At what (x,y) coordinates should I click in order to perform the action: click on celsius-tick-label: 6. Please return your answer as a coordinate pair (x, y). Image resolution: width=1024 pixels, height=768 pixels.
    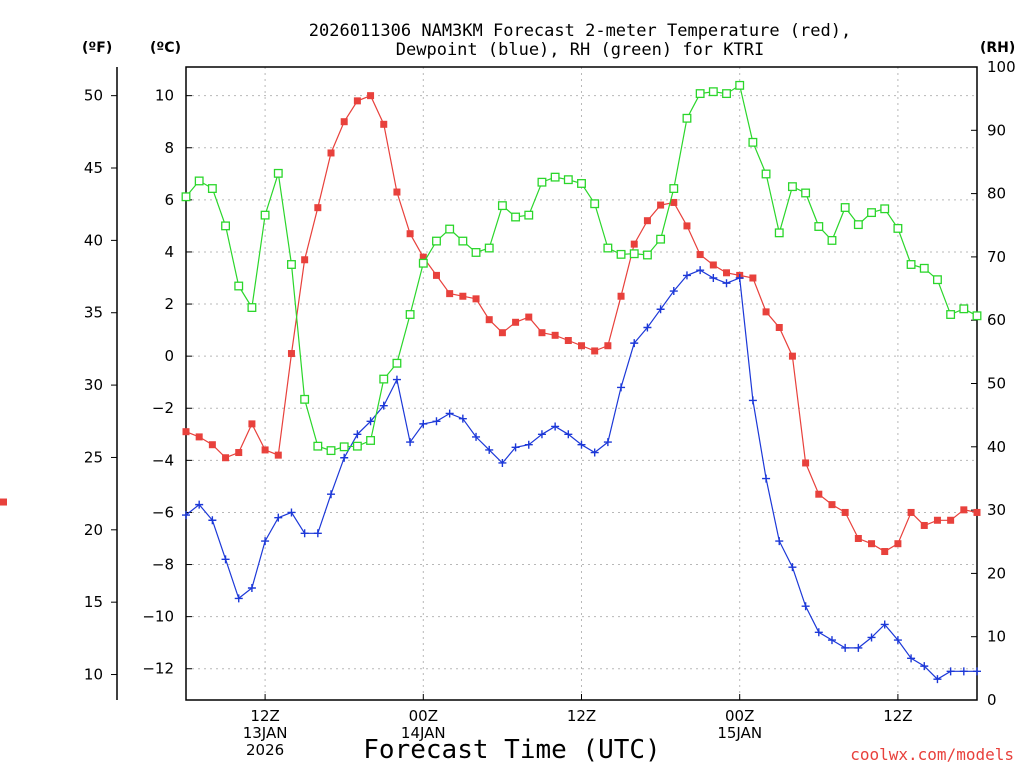
    Looking at the image, I should click on (169, 200).